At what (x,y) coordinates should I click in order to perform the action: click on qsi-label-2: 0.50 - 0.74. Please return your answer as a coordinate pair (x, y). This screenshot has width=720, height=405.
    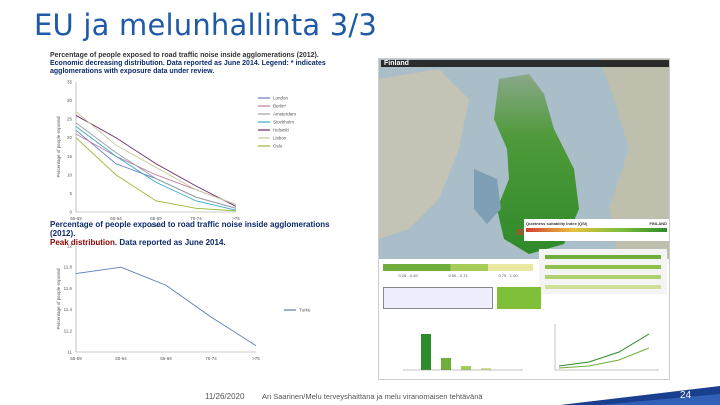
    Looking at the image, I should click on (458, 275).